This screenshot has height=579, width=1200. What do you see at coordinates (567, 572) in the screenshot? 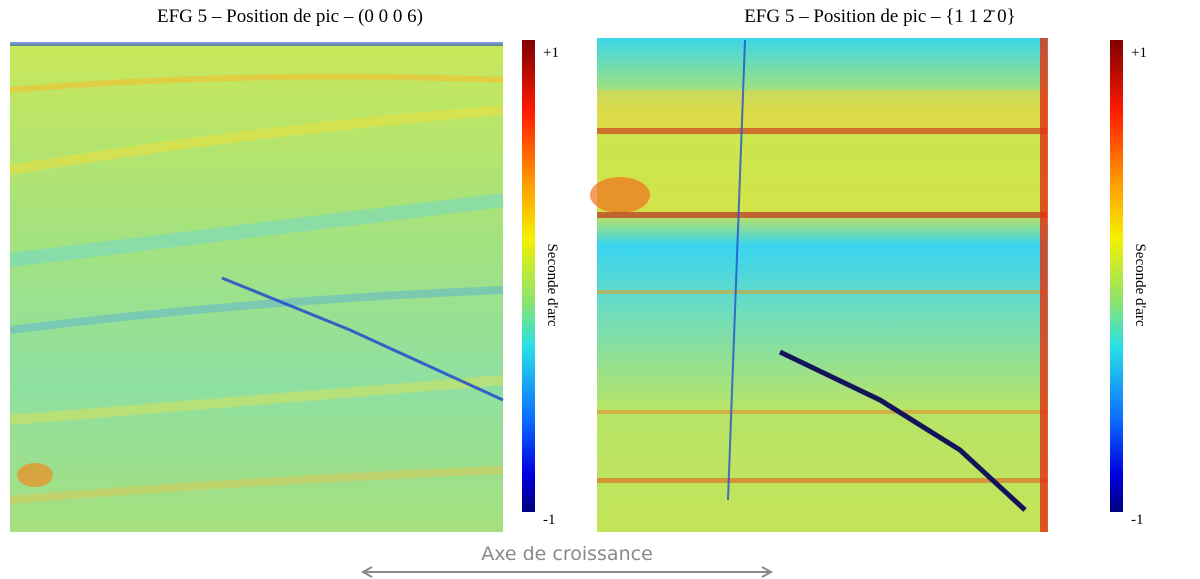
I see `growth-axis-arrow` at bounding box center [567, 572].